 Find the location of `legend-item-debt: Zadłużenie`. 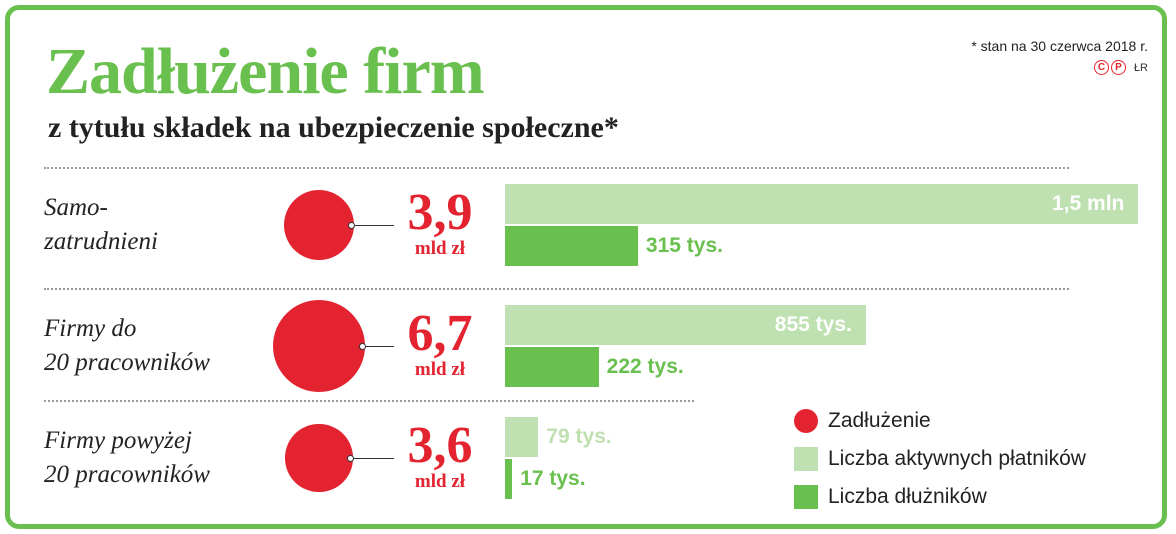

legend-item-debt: Zadłużenie is located at coordinates (940, 421).